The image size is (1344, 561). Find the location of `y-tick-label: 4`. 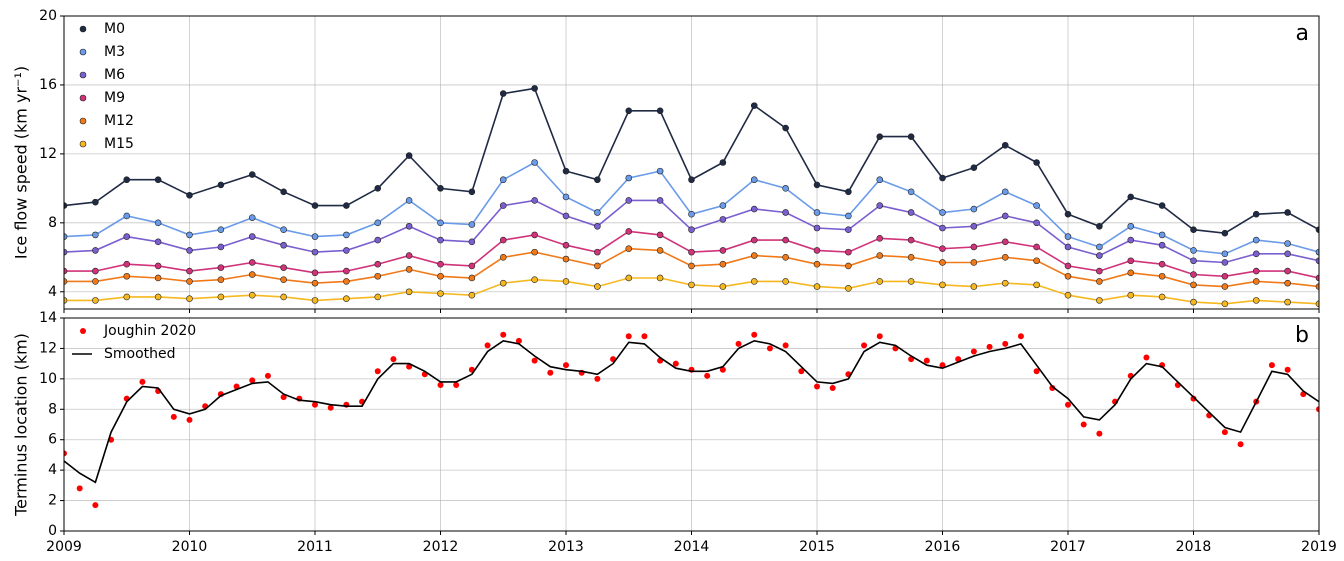

y-tick-label: 4 is located at coordinates (52, 470).